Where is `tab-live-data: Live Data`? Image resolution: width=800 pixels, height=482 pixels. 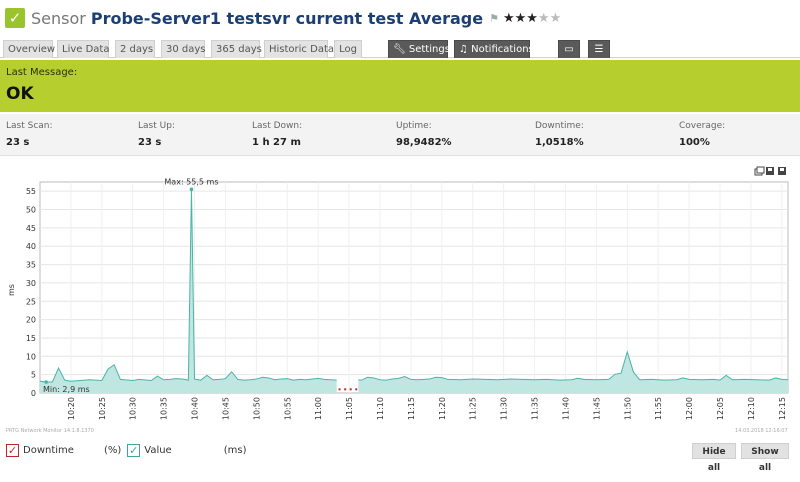 tab-live-data: Live Data is located at coordinates (83, 49).